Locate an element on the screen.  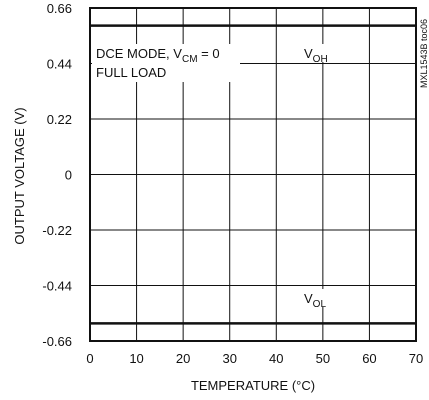
annotation-mode: DCE MODE, VCM = 0 is located at coordinates (158, 55).